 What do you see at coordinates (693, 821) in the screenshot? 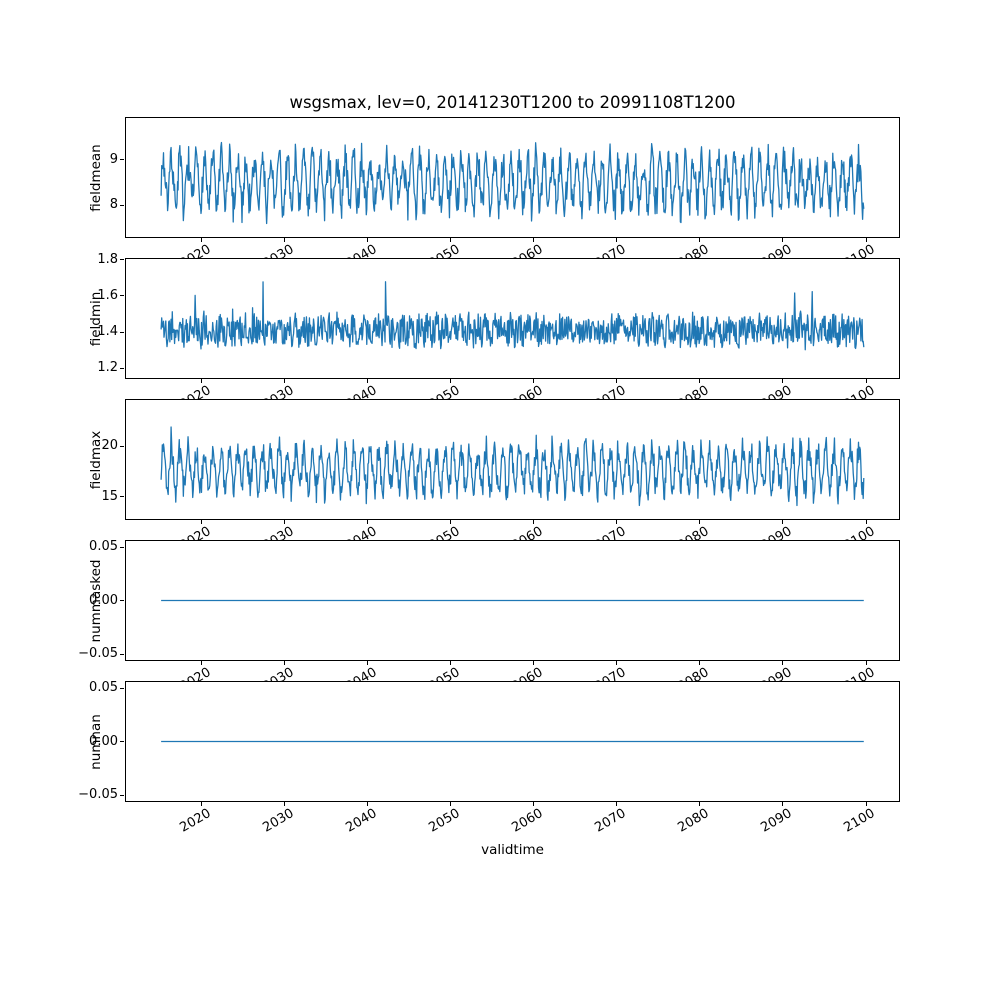
I see `xtick-label: 2080` at bounding box center [693, 821].